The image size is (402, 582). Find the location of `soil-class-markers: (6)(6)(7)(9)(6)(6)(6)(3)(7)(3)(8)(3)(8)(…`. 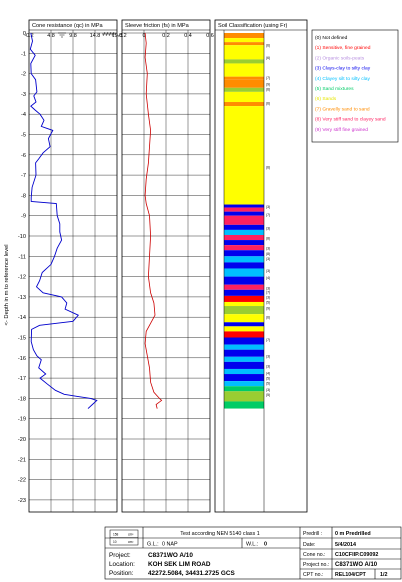

soil-class-markers: (6)(6)(7)(9)(6)(6)(6)(3)(7)(3)(8)(3)(8)(… is located at coordinates (268, 220).